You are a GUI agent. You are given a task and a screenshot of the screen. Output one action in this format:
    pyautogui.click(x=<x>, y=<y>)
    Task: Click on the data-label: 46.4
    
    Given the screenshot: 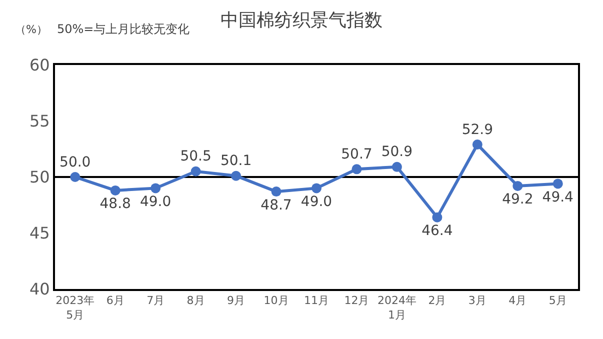 What is the action you would take?
    pyautogui.click(x=437, y=231)
    